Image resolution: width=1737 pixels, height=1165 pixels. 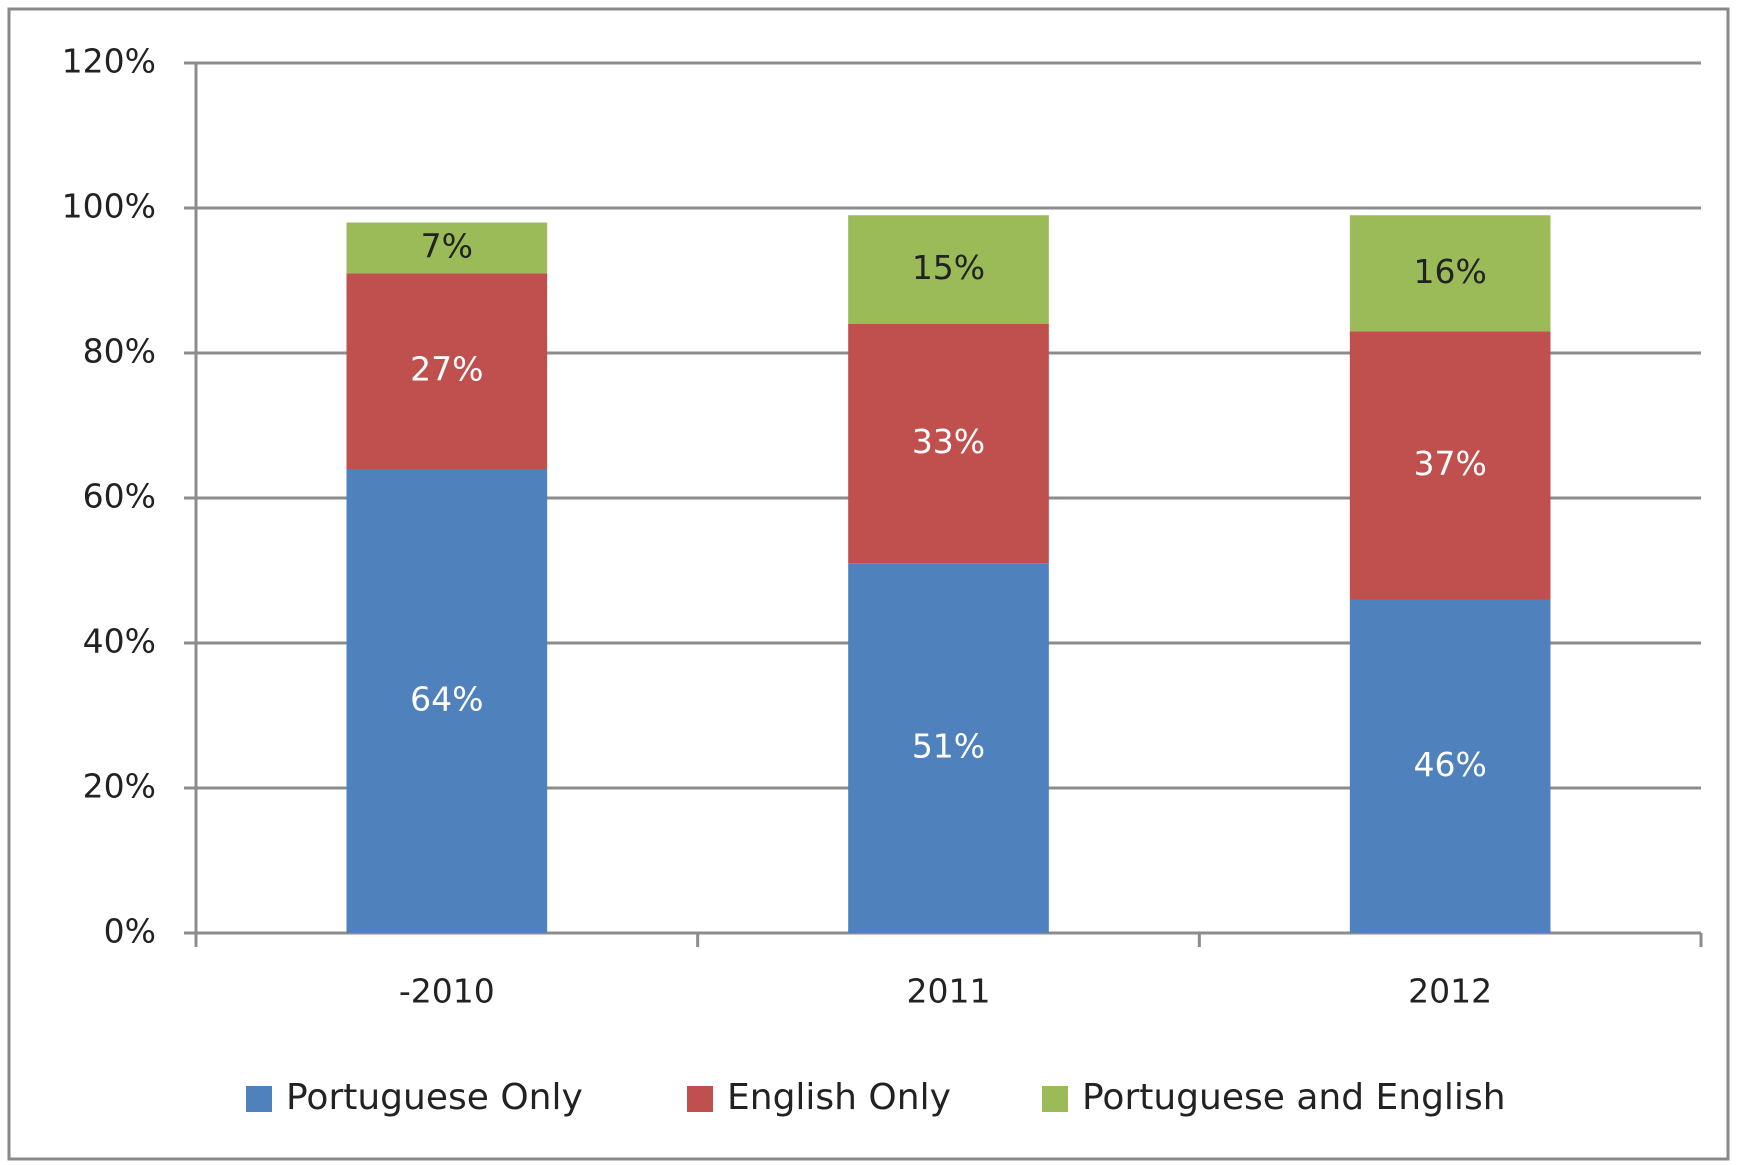 I want to click on value-label: 15%, so click(x=948, y=267).